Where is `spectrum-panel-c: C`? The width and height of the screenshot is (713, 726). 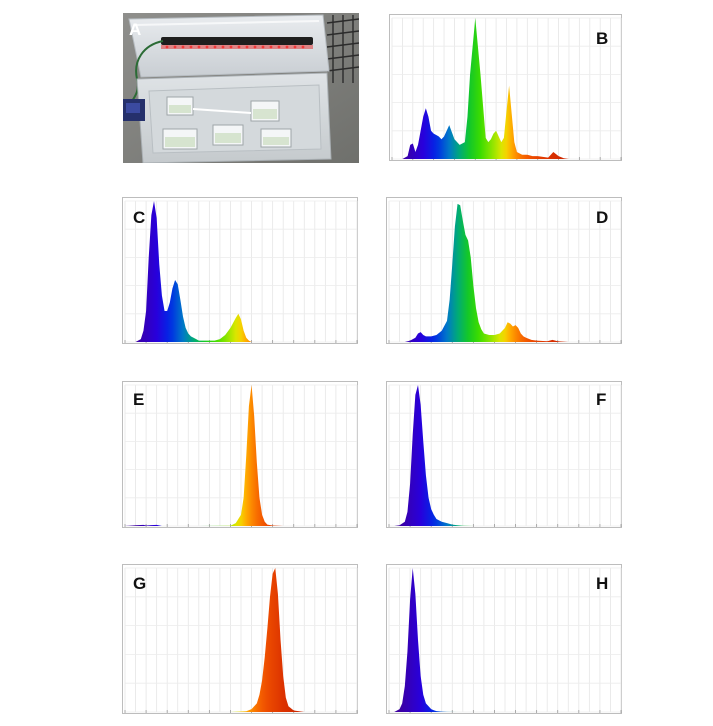
spectrum-panel-c: C is located at coordinates (240, 270).